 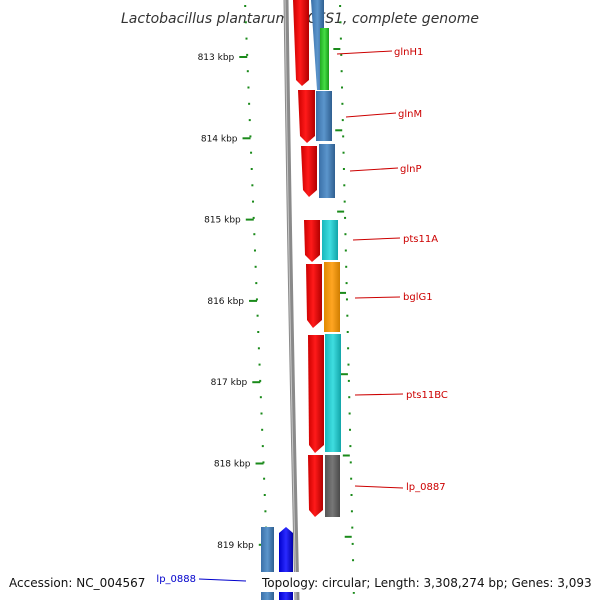 I want to click on genome-backbone-highlight, so click(x=290, y=300).